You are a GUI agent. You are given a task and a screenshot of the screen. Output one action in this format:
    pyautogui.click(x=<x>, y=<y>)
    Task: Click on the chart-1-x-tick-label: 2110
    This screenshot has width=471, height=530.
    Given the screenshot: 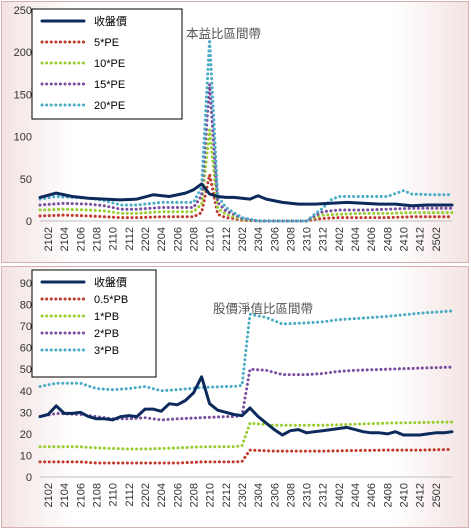 What is the action you would take?
    pyautogui.click(x=114, y=495)
    